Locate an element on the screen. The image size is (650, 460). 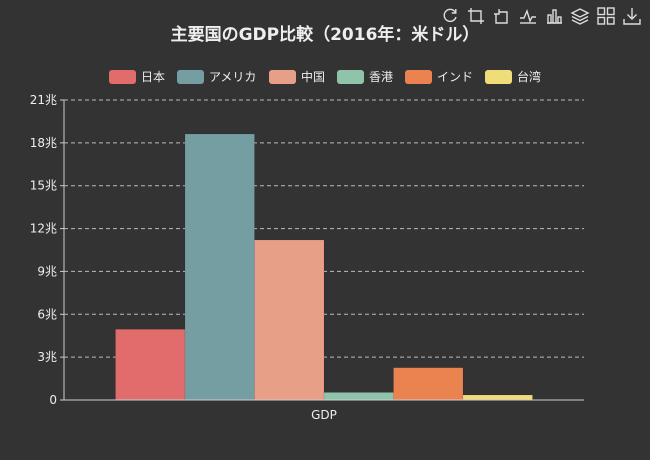
stack-icon is located at coordinates (580, 16).